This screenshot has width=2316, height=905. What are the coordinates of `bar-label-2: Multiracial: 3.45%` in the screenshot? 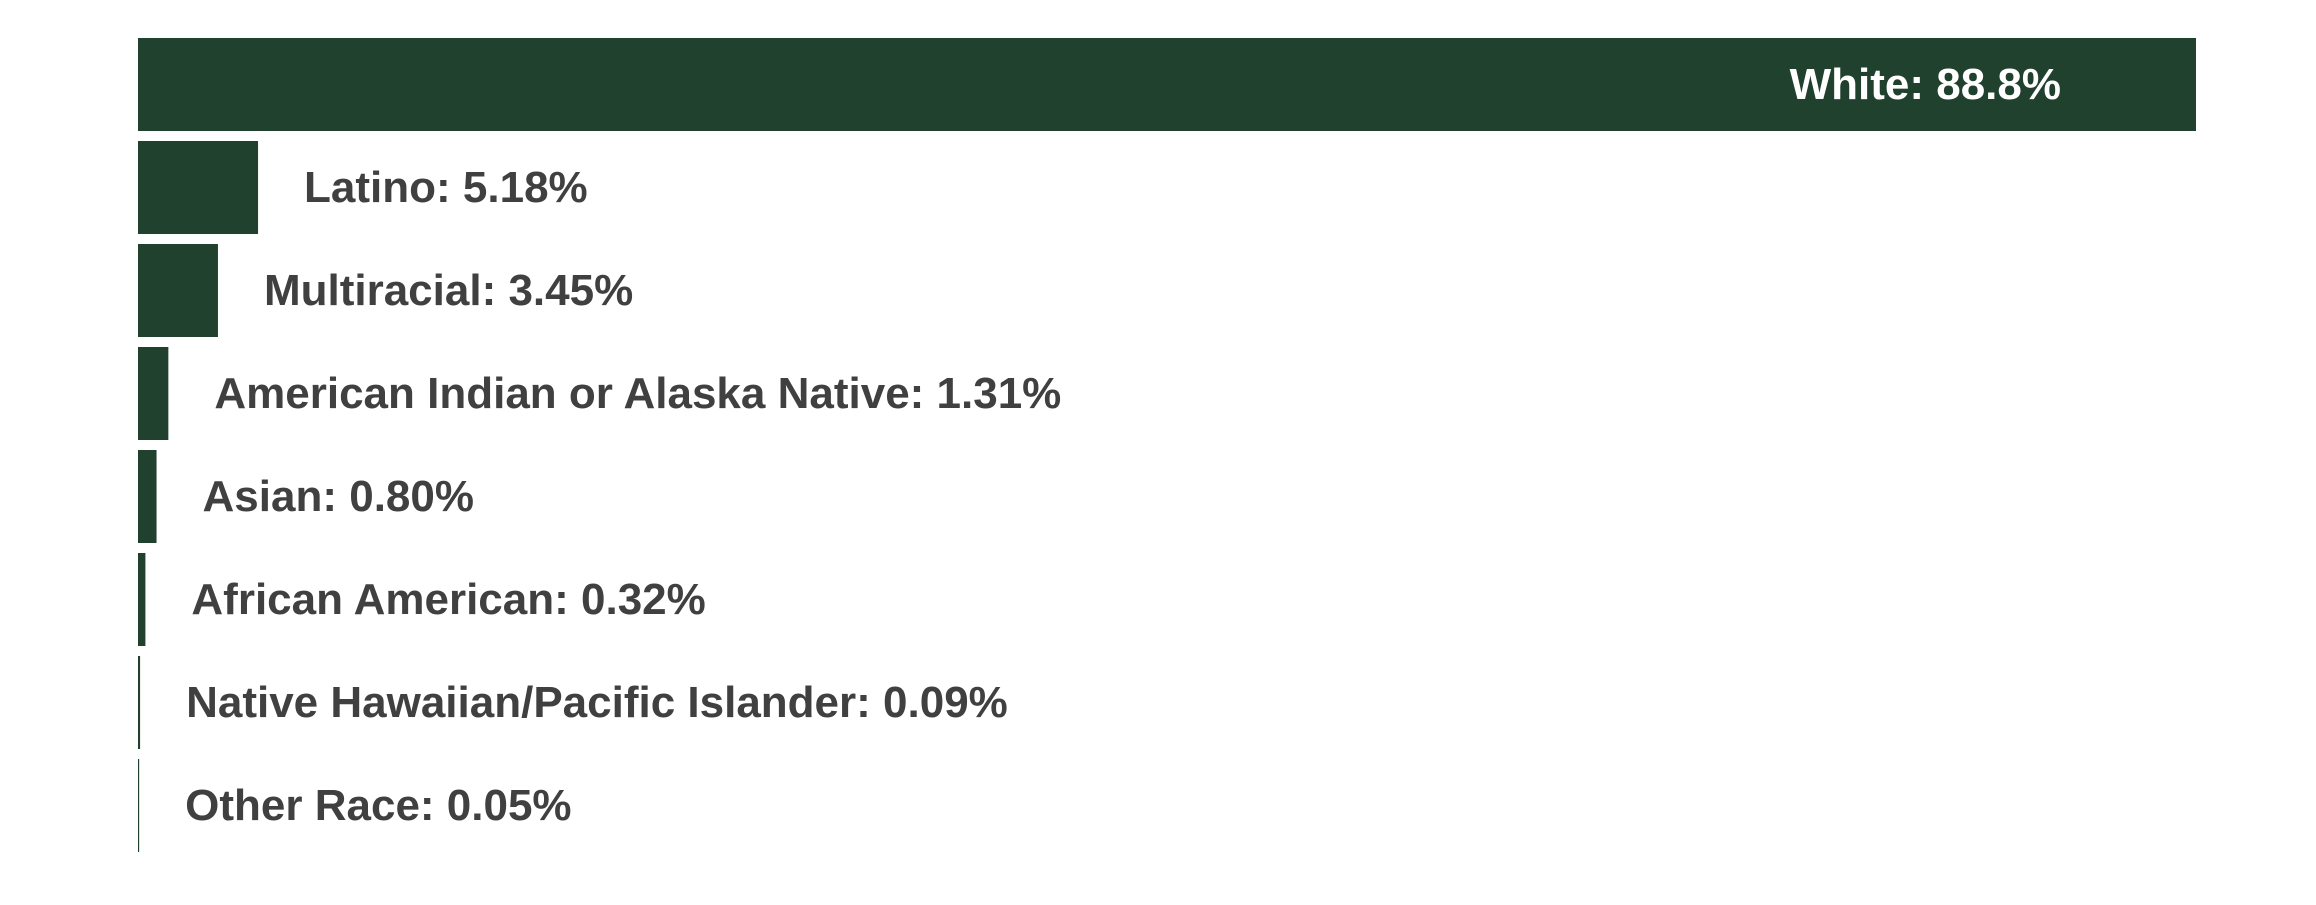 It's located at (448, 290).